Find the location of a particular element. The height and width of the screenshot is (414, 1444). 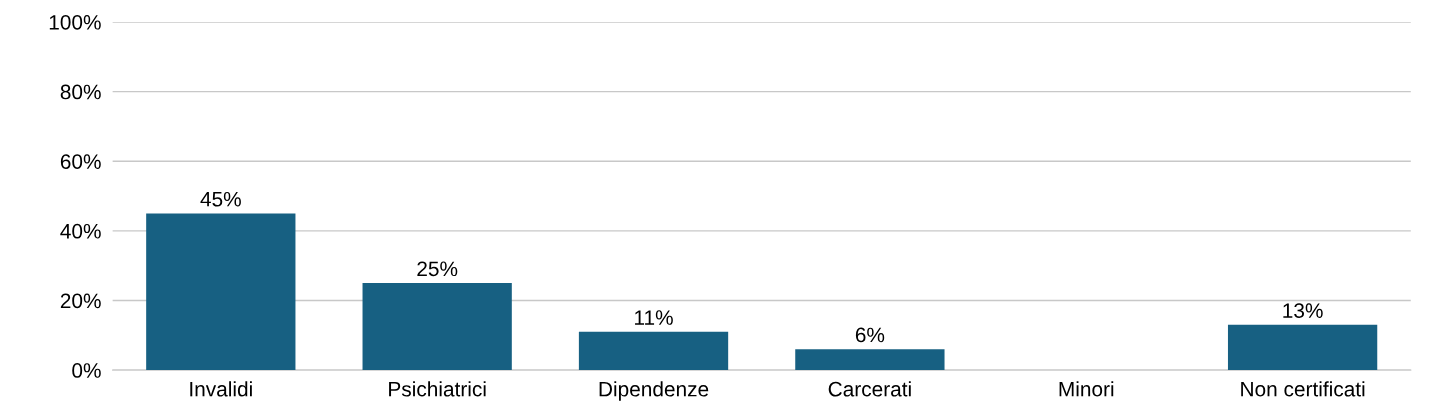

data-label: 13% is located at coordinates (1303, 310).